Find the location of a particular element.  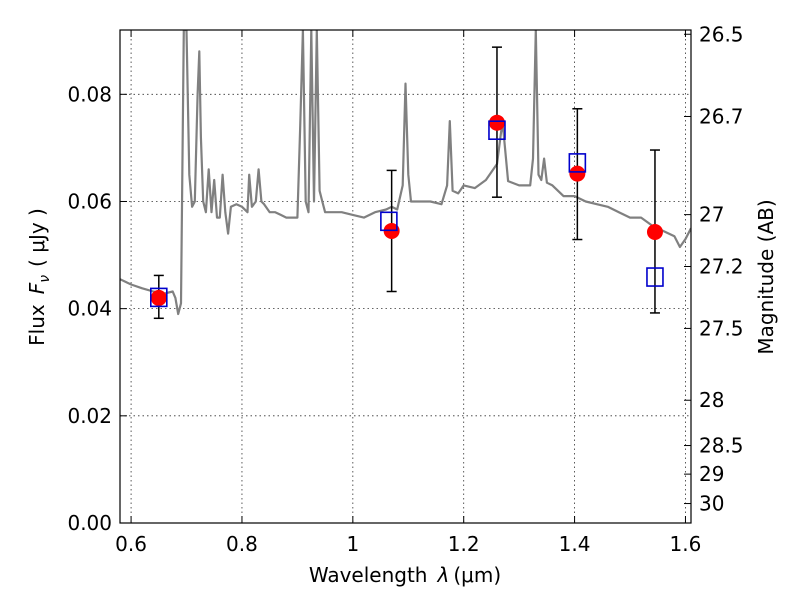

x-tick-label: 0.6 is located at coordinates (131, 544).